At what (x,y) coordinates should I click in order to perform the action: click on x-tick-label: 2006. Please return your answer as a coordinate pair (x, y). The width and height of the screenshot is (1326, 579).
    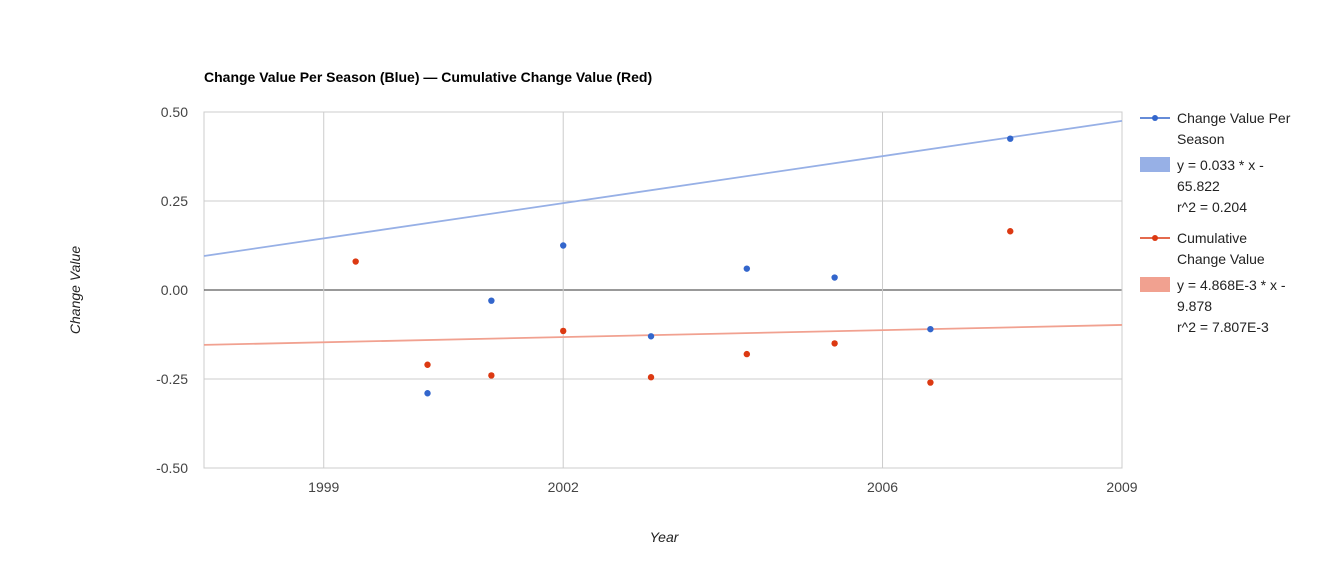
    Looking at the image, I should click on (882, 487).